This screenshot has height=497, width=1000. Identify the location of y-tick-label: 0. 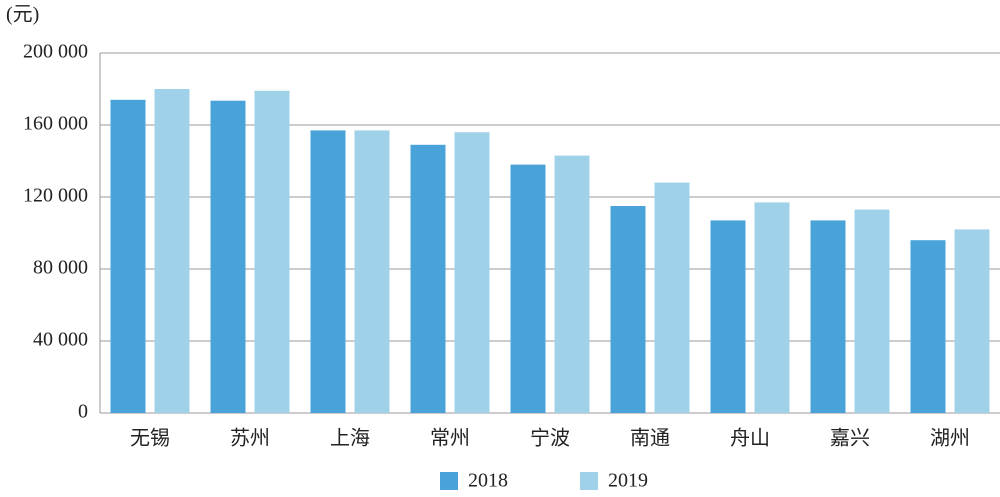
(83, 412).